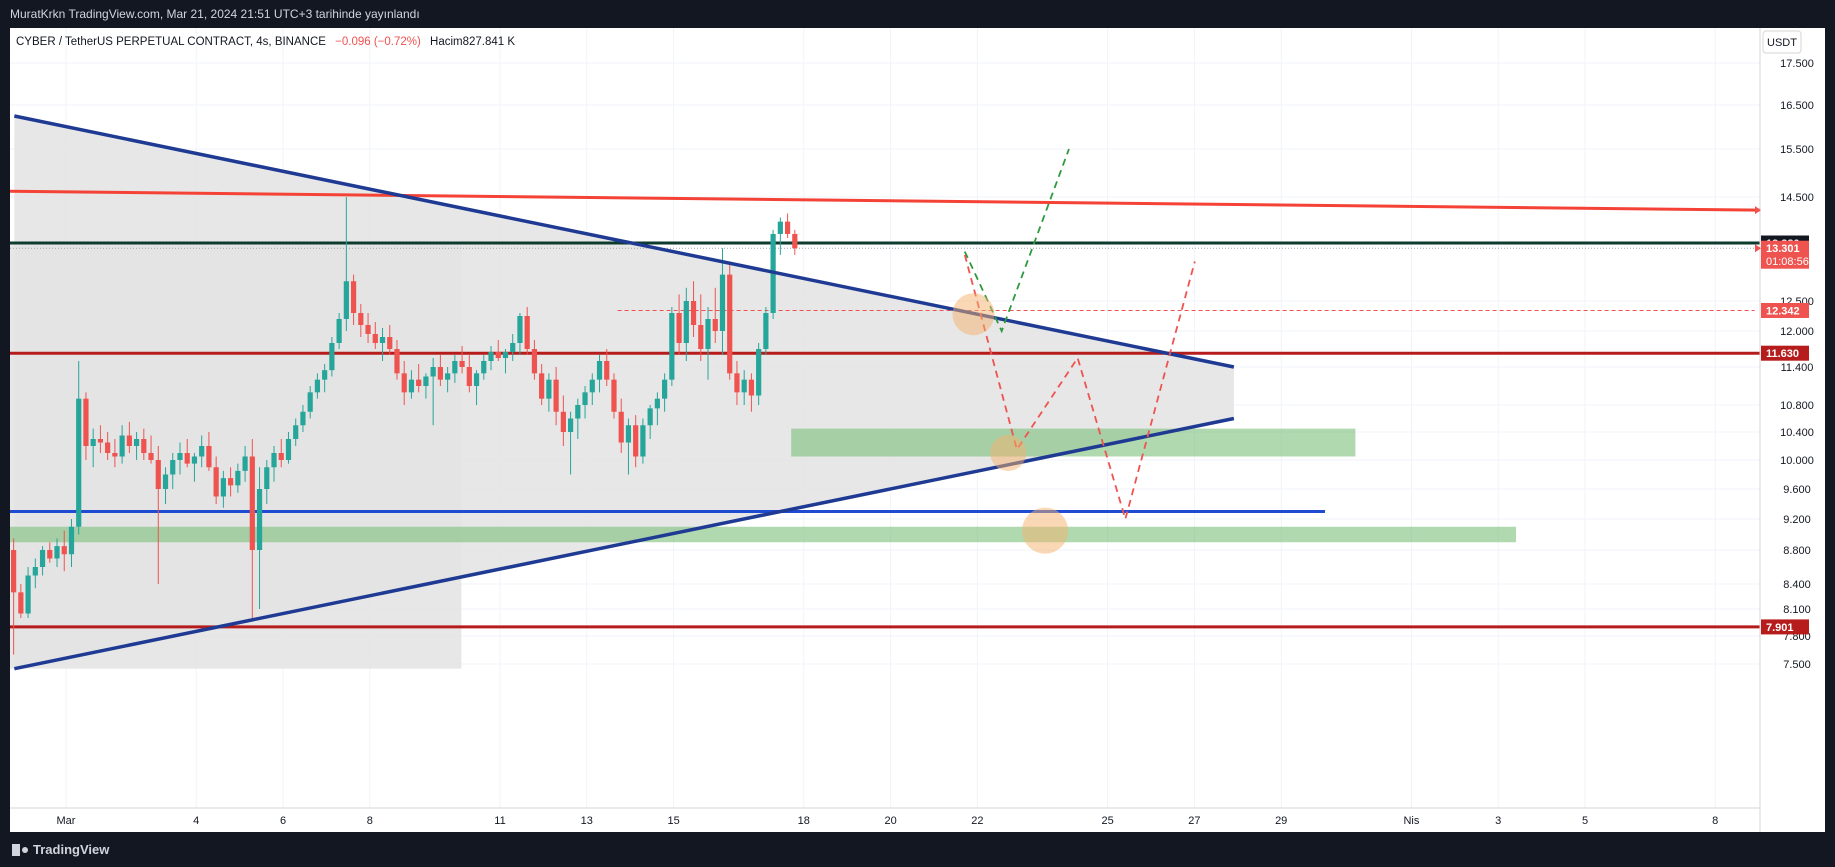 The width and height of the screenshot is (1835, 867). I want to click on price-tick-label: 10.800, so click(1797, 406).